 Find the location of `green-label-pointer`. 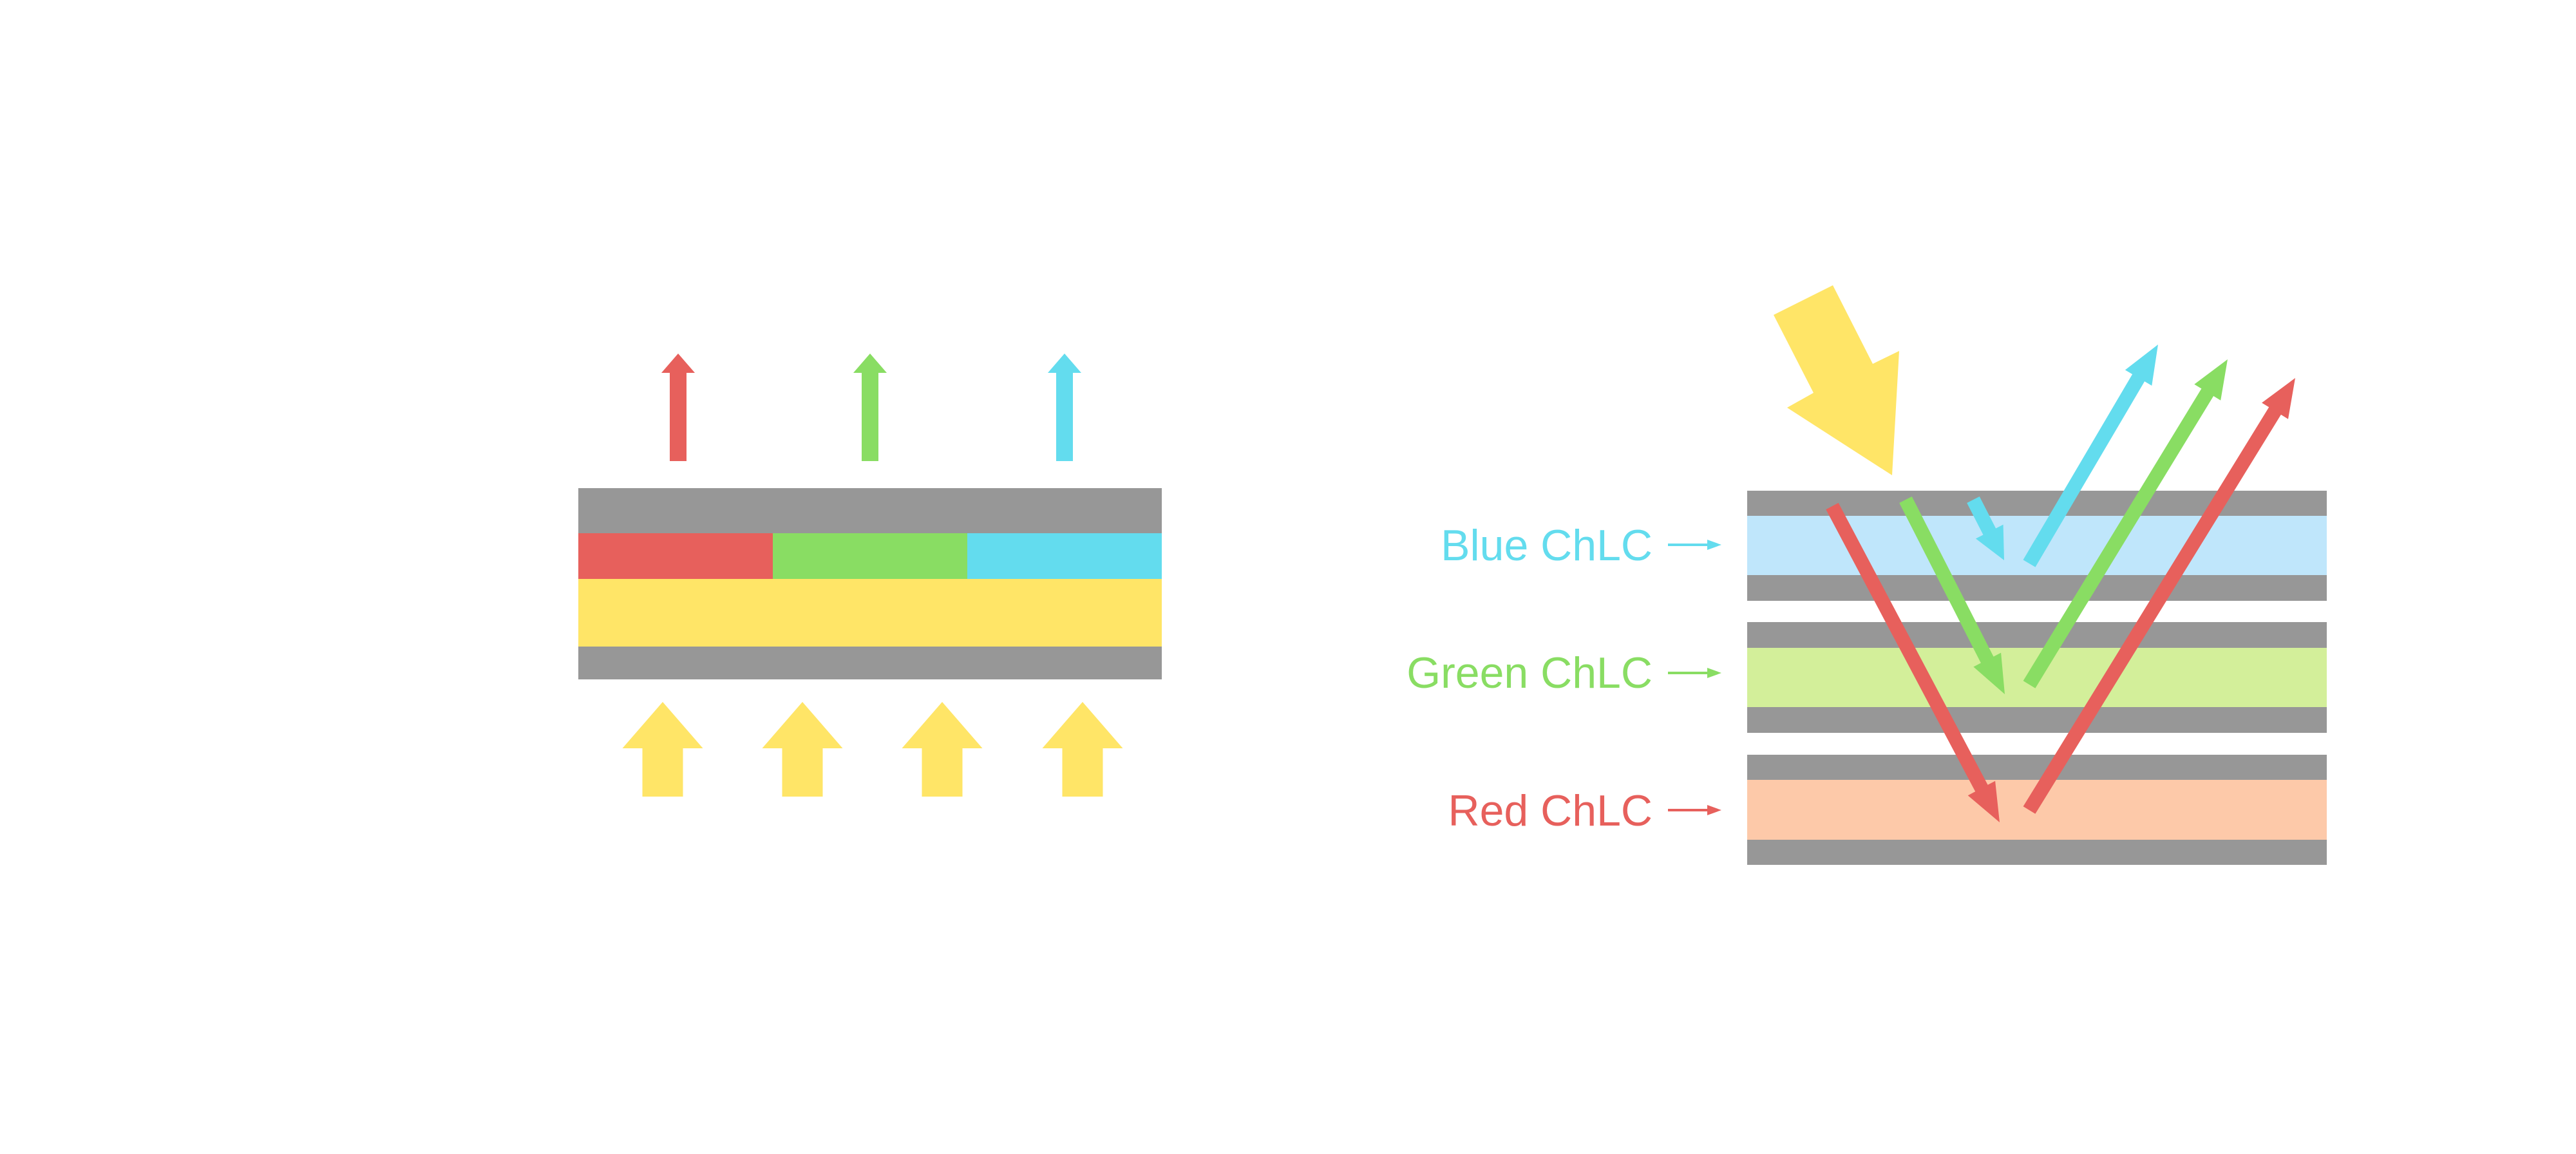

green-label-pointer is located at coordinates (1694, 673).